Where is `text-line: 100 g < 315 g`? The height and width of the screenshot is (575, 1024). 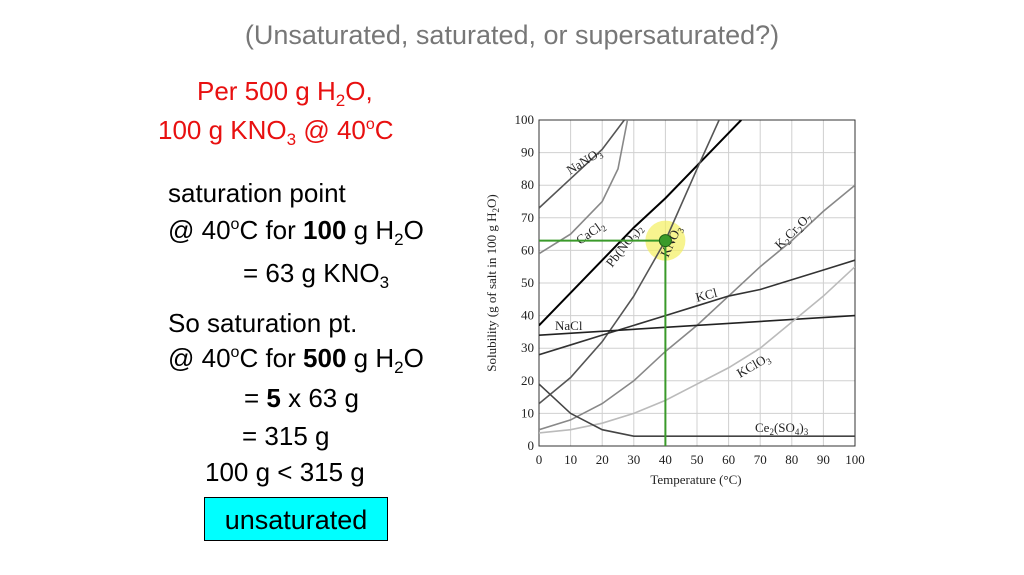 text-line: 100 g < 315 g is located at coordinates (285, 472).